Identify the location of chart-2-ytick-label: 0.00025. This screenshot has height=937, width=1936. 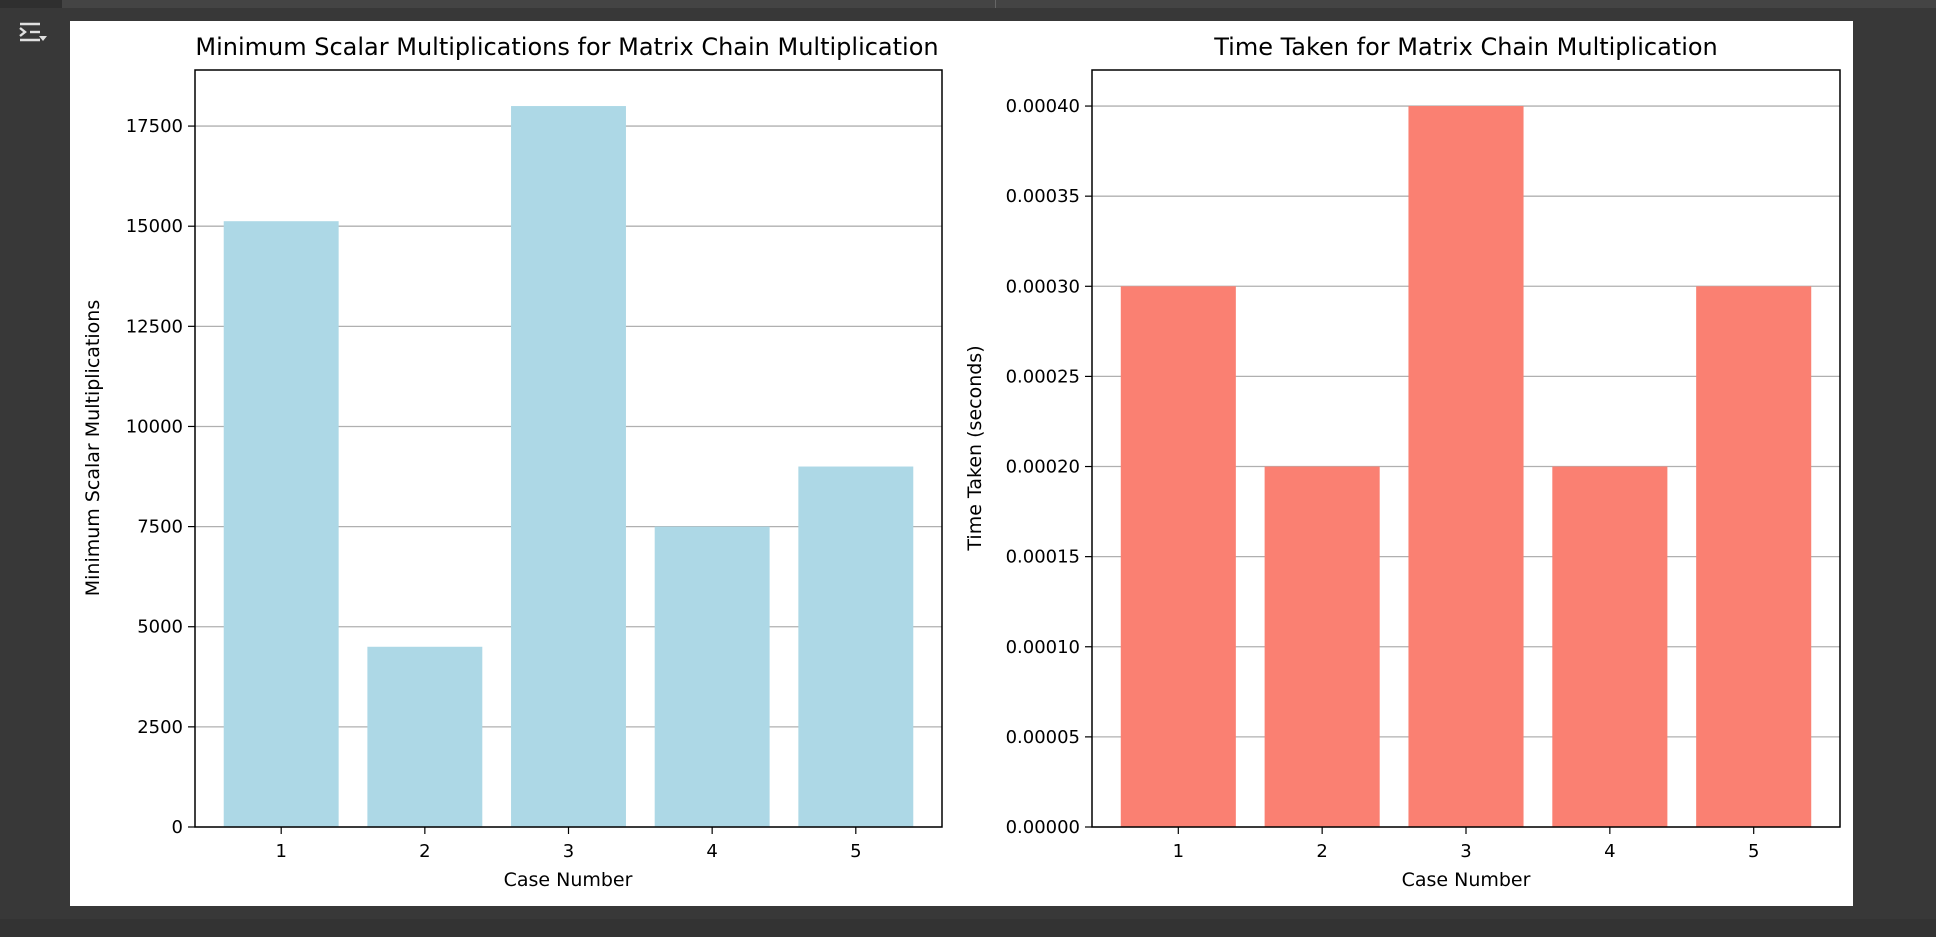
(1043, 376).